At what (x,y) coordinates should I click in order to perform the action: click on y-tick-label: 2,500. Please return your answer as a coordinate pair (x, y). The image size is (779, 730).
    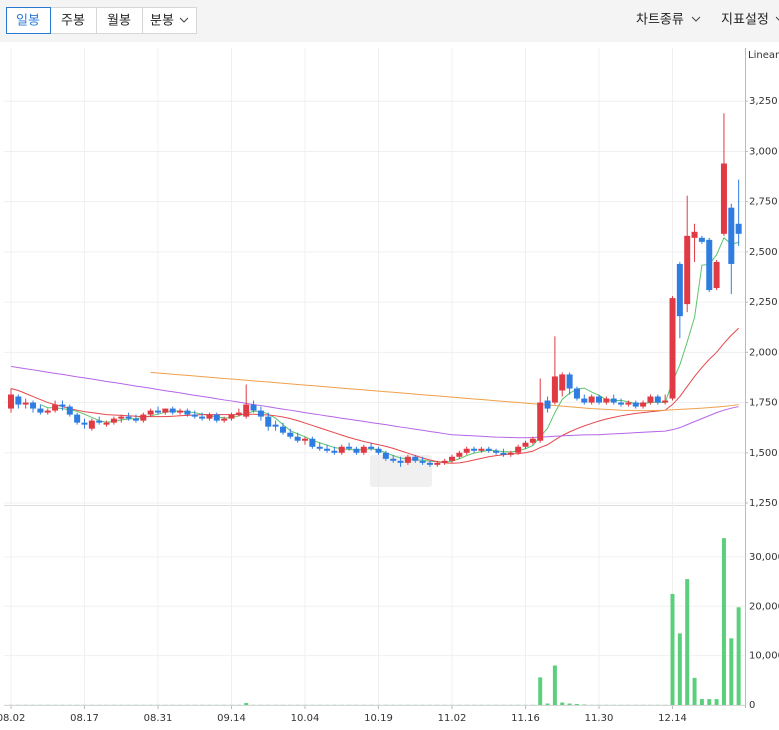
    Looking at the image, I should click on (763, 252).